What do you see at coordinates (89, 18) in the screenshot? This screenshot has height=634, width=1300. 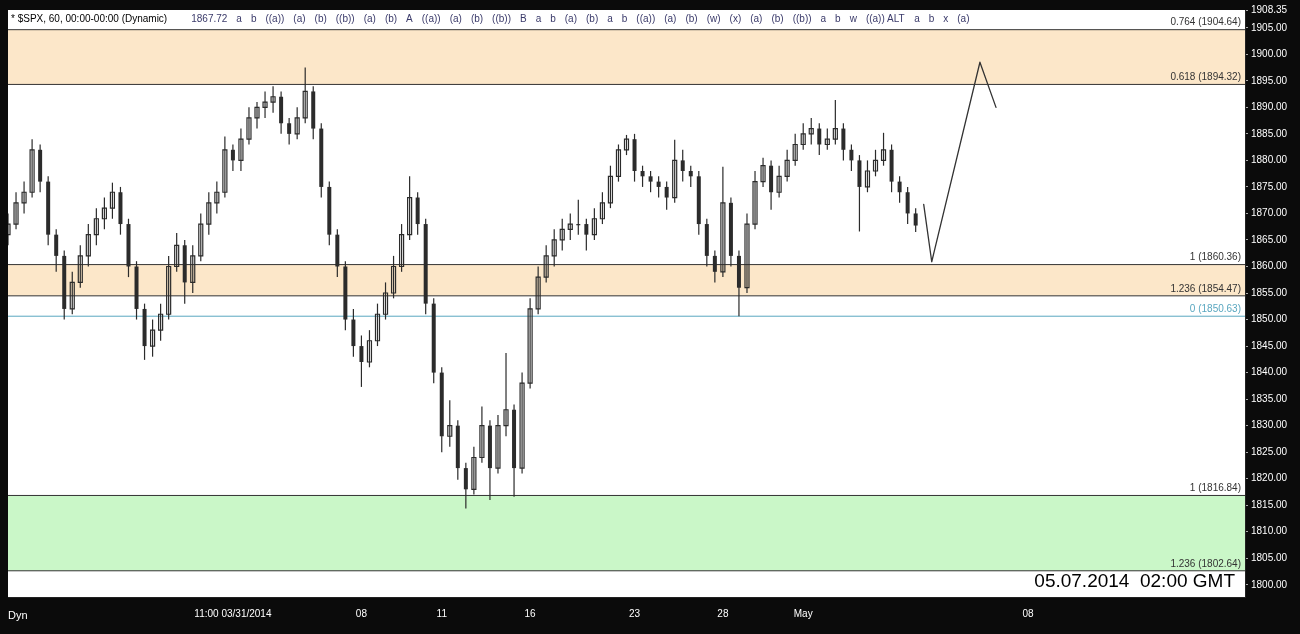 I see `chart-title: * $SPX, 60, 00:00-00:00 (Dynamic)` at bounding box center [89, 18].